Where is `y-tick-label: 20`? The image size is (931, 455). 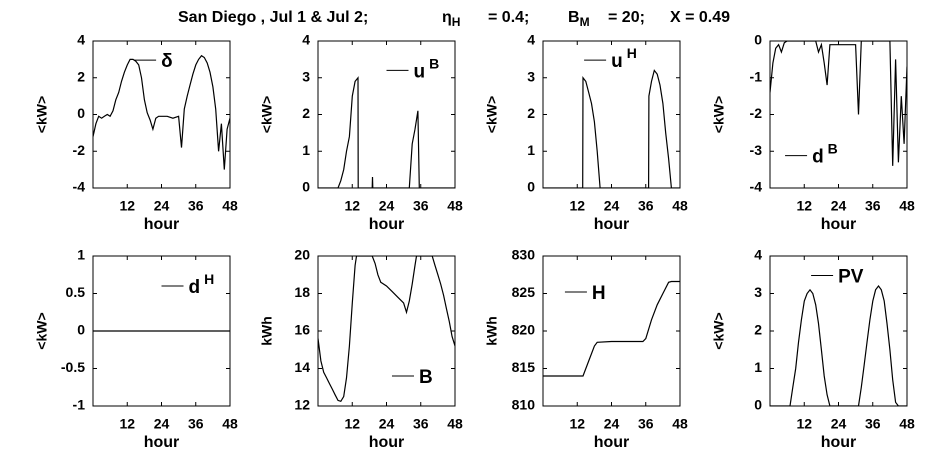 y-tick-label: 20 is located at coordinates (302, 255).